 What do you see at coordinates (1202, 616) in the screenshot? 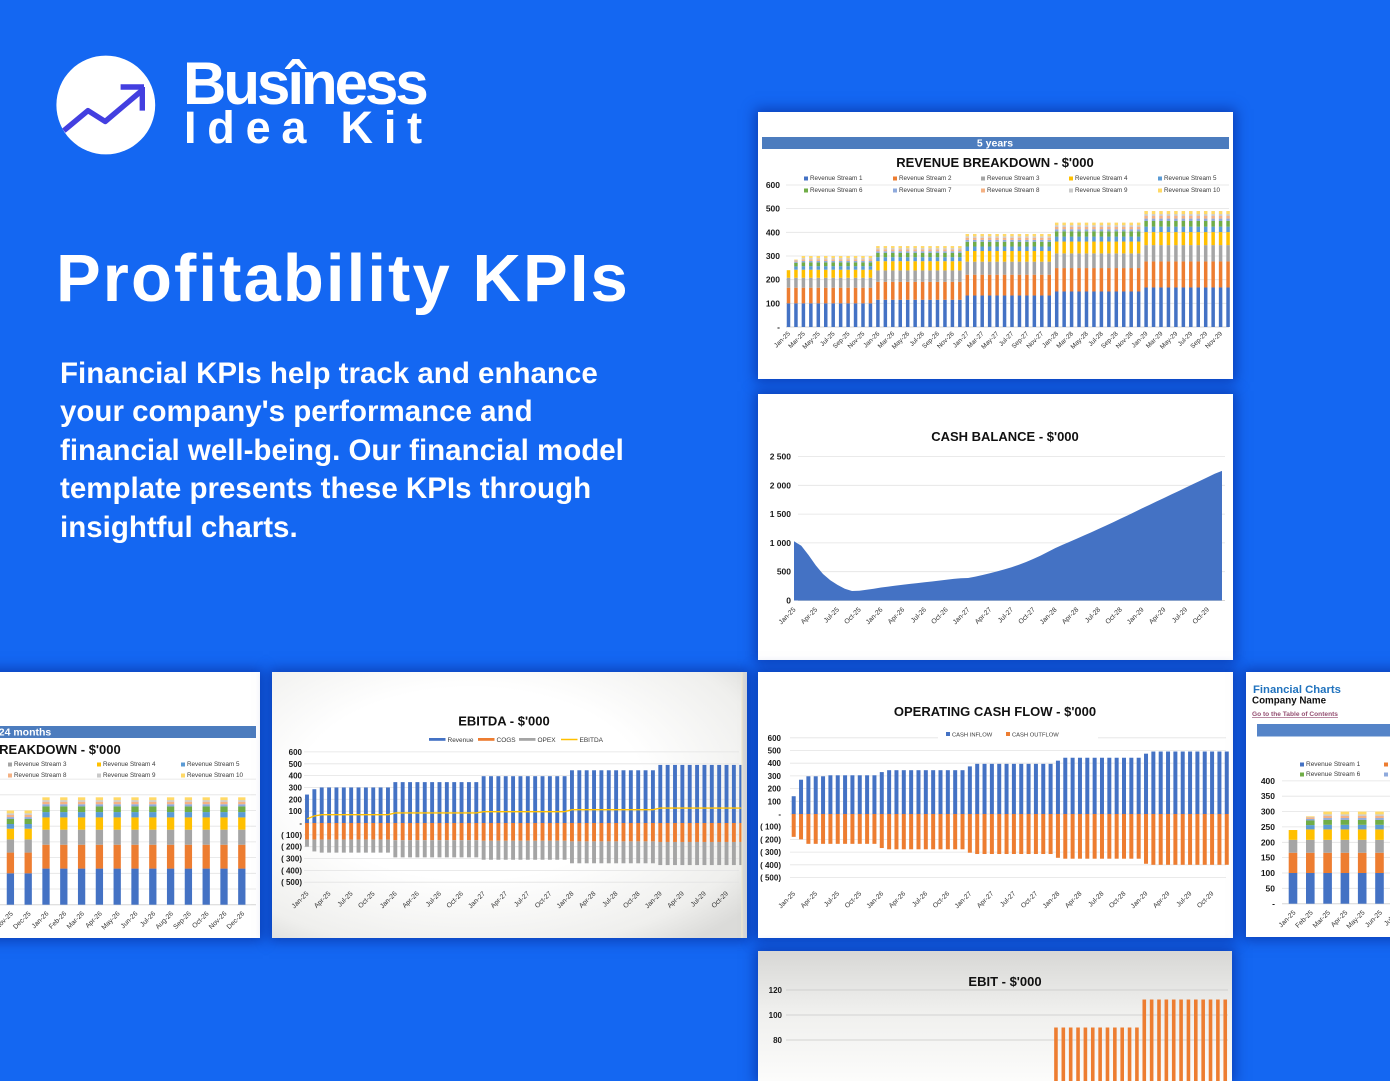
I see `svg-text: Oct-29` at bounding box center [1202, 616].